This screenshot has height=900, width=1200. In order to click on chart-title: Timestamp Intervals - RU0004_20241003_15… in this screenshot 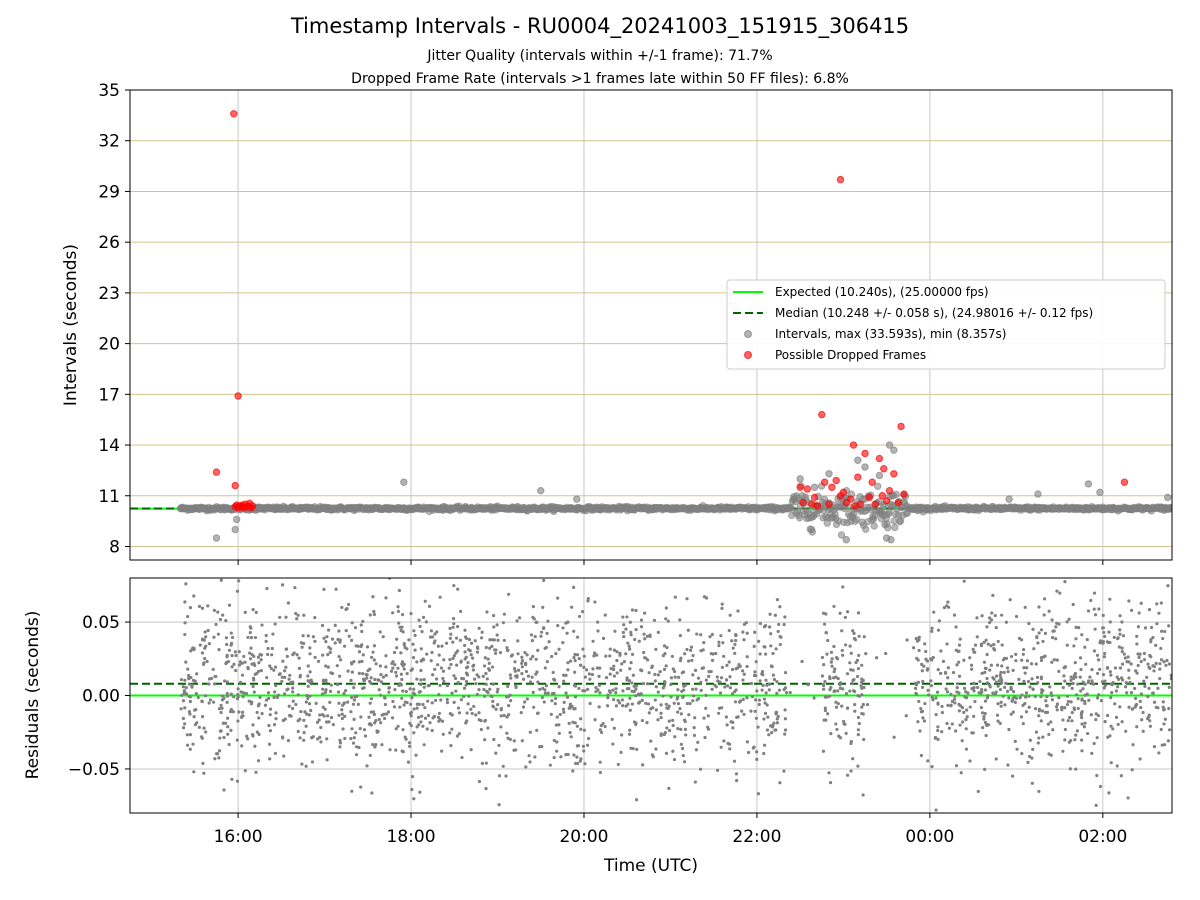, I will do `click(600, 26)`.